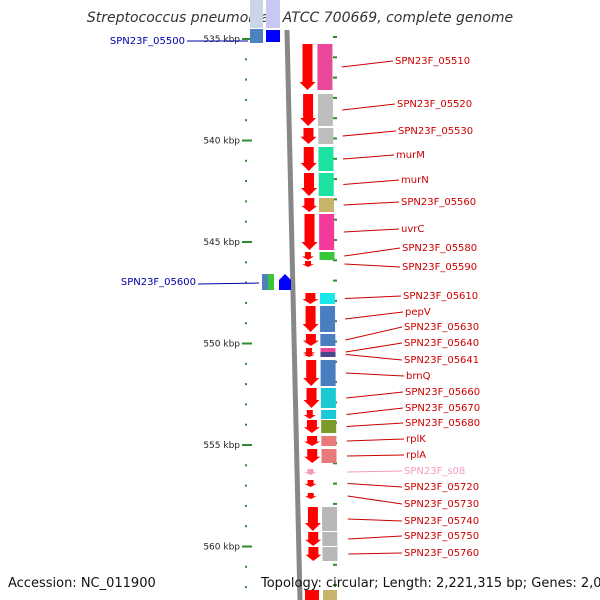 The height and width of the screenshot is (600, 600). I want to click on gene-label: SPN23F_05670, so click(442, 408).